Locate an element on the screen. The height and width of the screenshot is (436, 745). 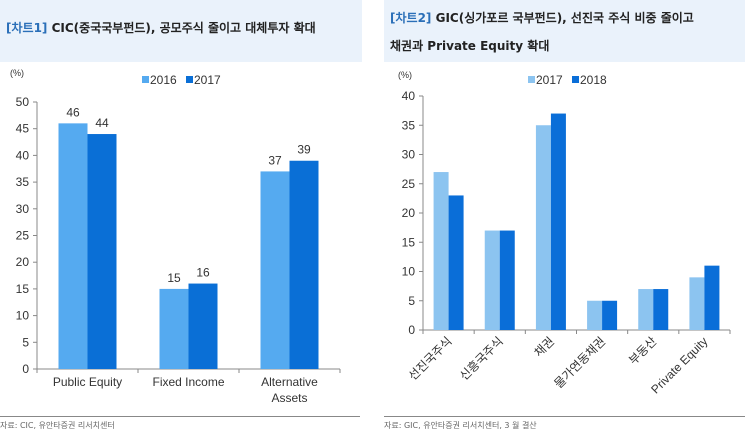
chart1-y-tick-label: 10 is located at coordinates (23, 316).